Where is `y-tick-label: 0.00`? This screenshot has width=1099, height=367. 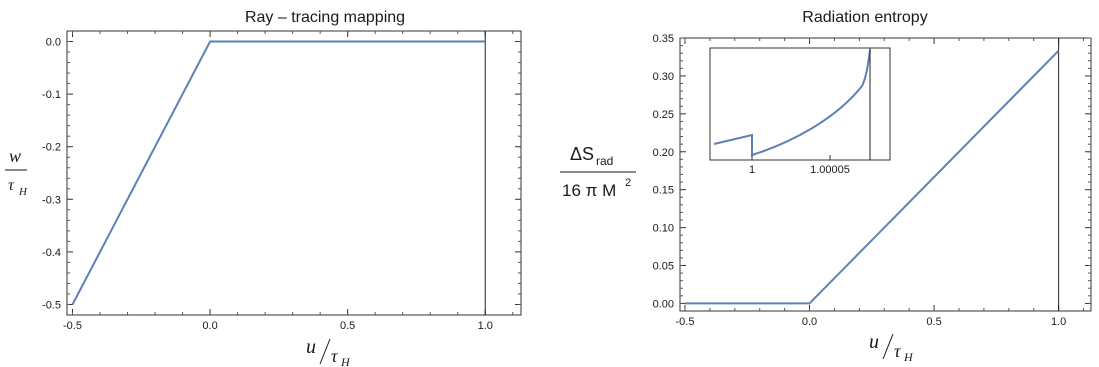 y-tick-label: 0.00 is located at coordinates (663, 304).